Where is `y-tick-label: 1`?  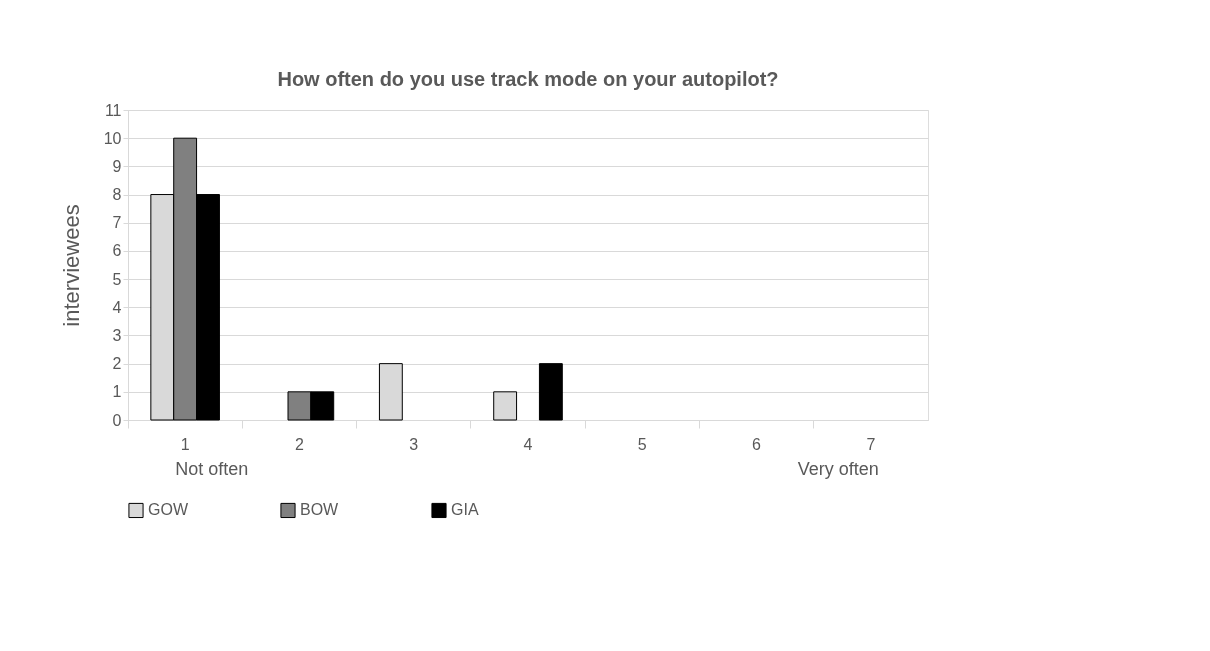
y-tick-label: 1 is located at coordinates (117, 392).